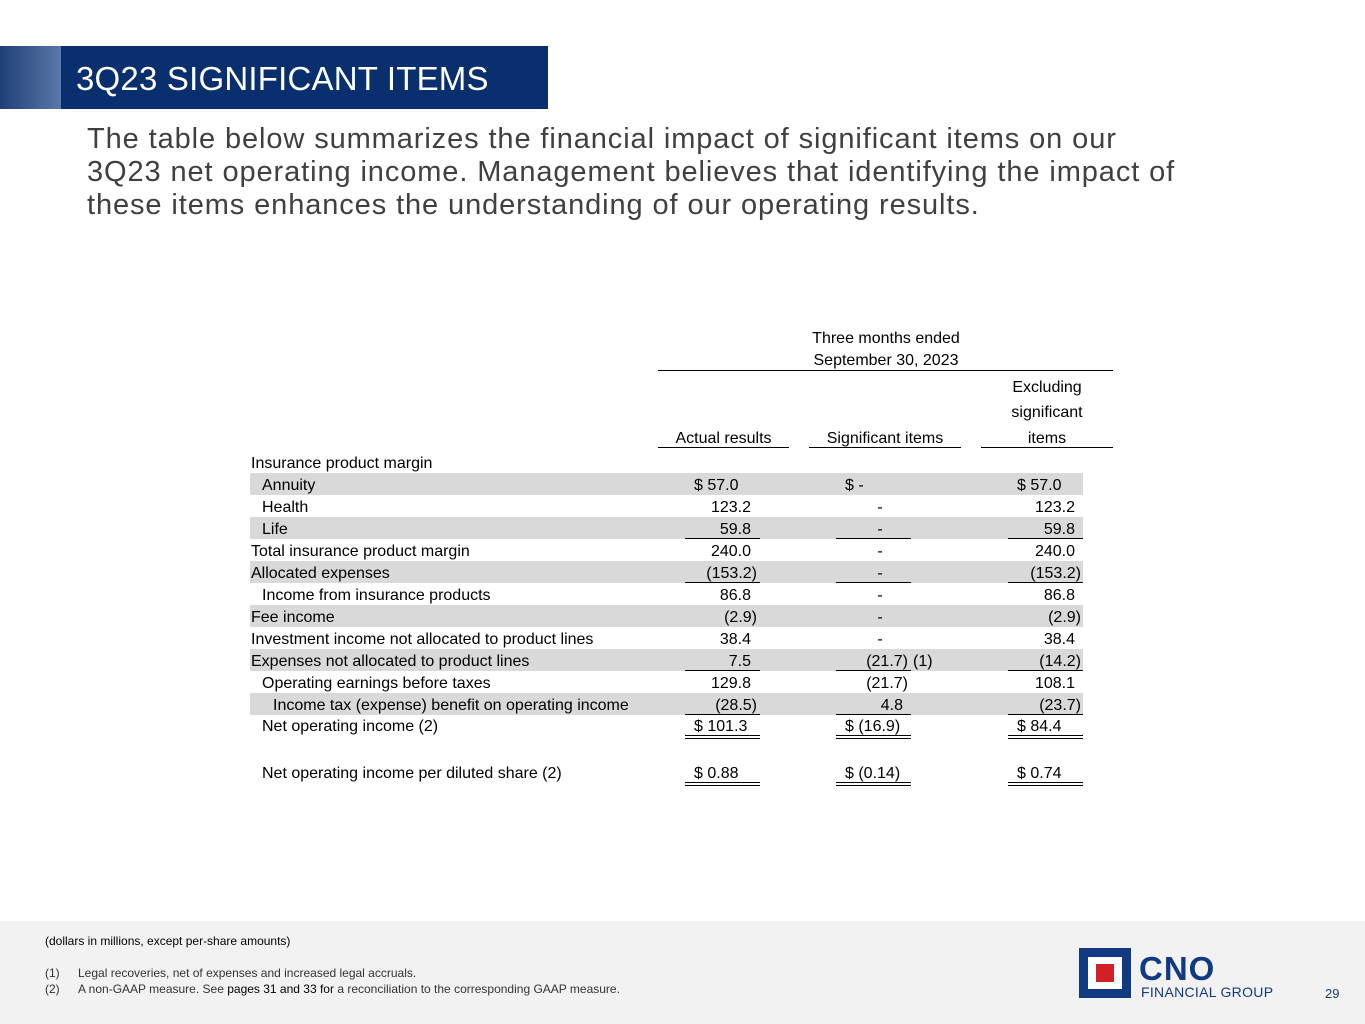  I want to click on row-label: Health, so click(285, 507).